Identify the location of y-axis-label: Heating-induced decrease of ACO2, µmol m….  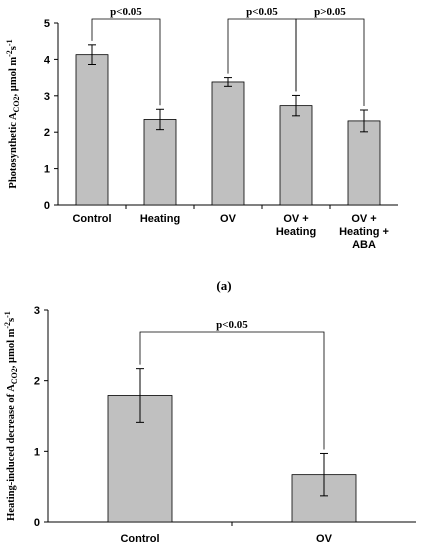
(11, 416).